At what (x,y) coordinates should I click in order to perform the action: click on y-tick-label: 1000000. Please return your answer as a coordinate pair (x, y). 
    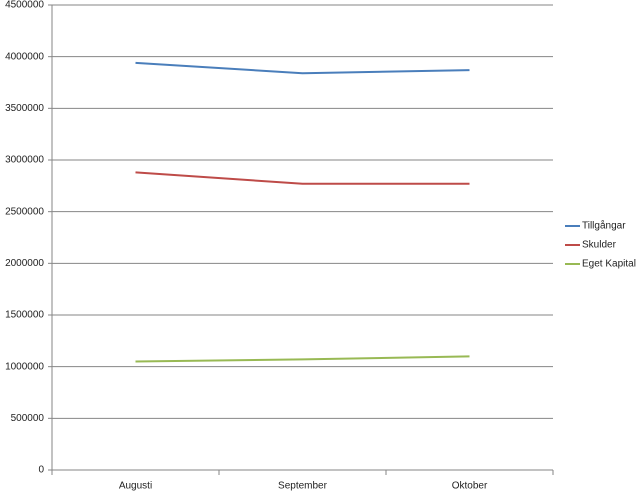
    Looking at the image, I should click on (24, 366).